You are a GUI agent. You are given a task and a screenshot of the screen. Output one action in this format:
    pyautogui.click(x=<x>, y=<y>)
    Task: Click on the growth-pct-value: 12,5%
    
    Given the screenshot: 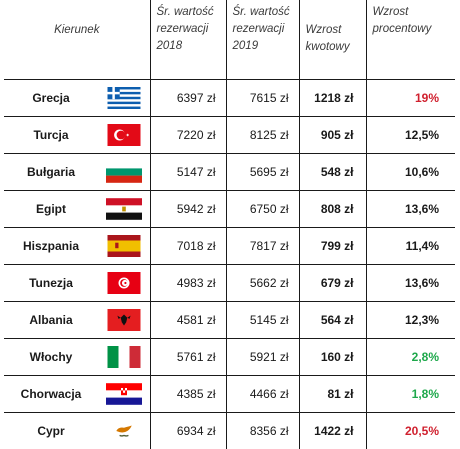 What is the action you would take?
    pyautogui.click(x=410, y=135)
    